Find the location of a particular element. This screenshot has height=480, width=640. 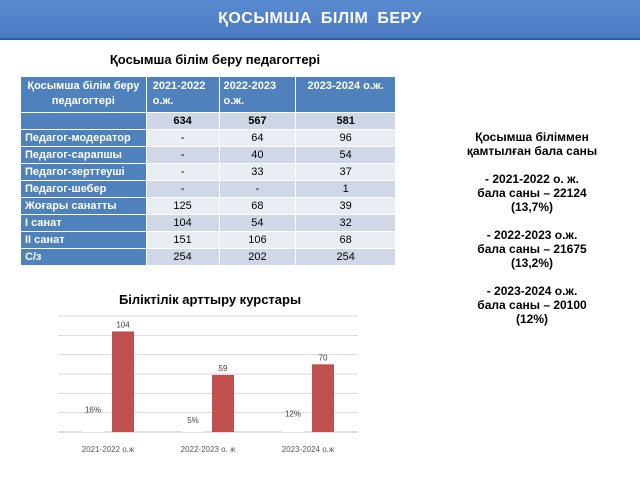

table-row: II санат 151 106 68 is located at coordinates (208, 240).